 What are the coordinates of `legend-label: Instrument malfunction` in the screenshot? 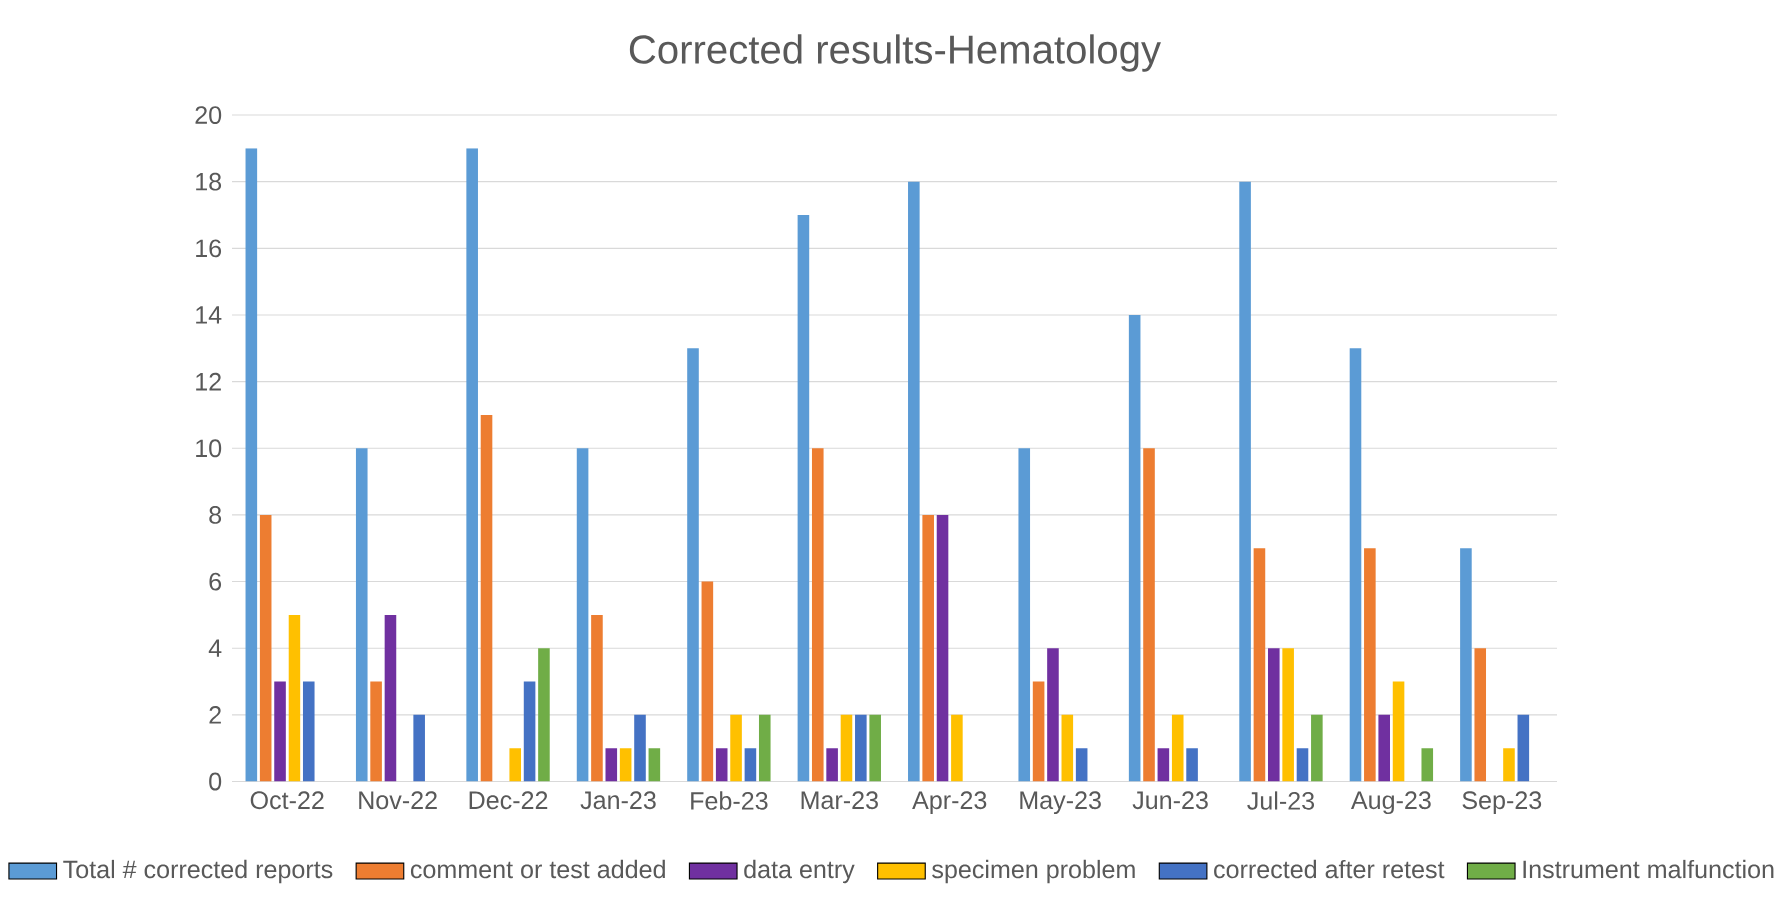 It's located at (1648, 869).